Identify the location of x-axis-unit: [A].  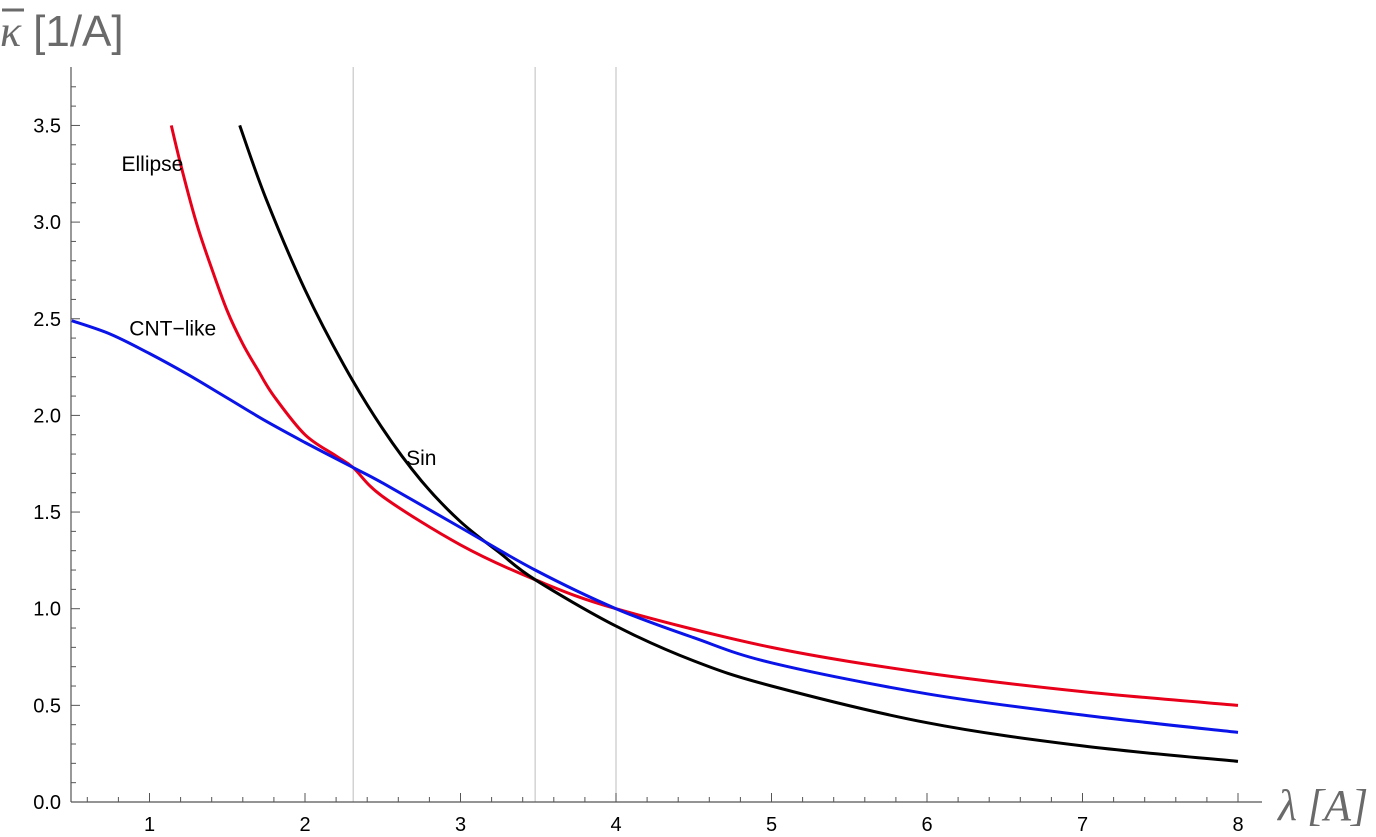
(1337, 805).